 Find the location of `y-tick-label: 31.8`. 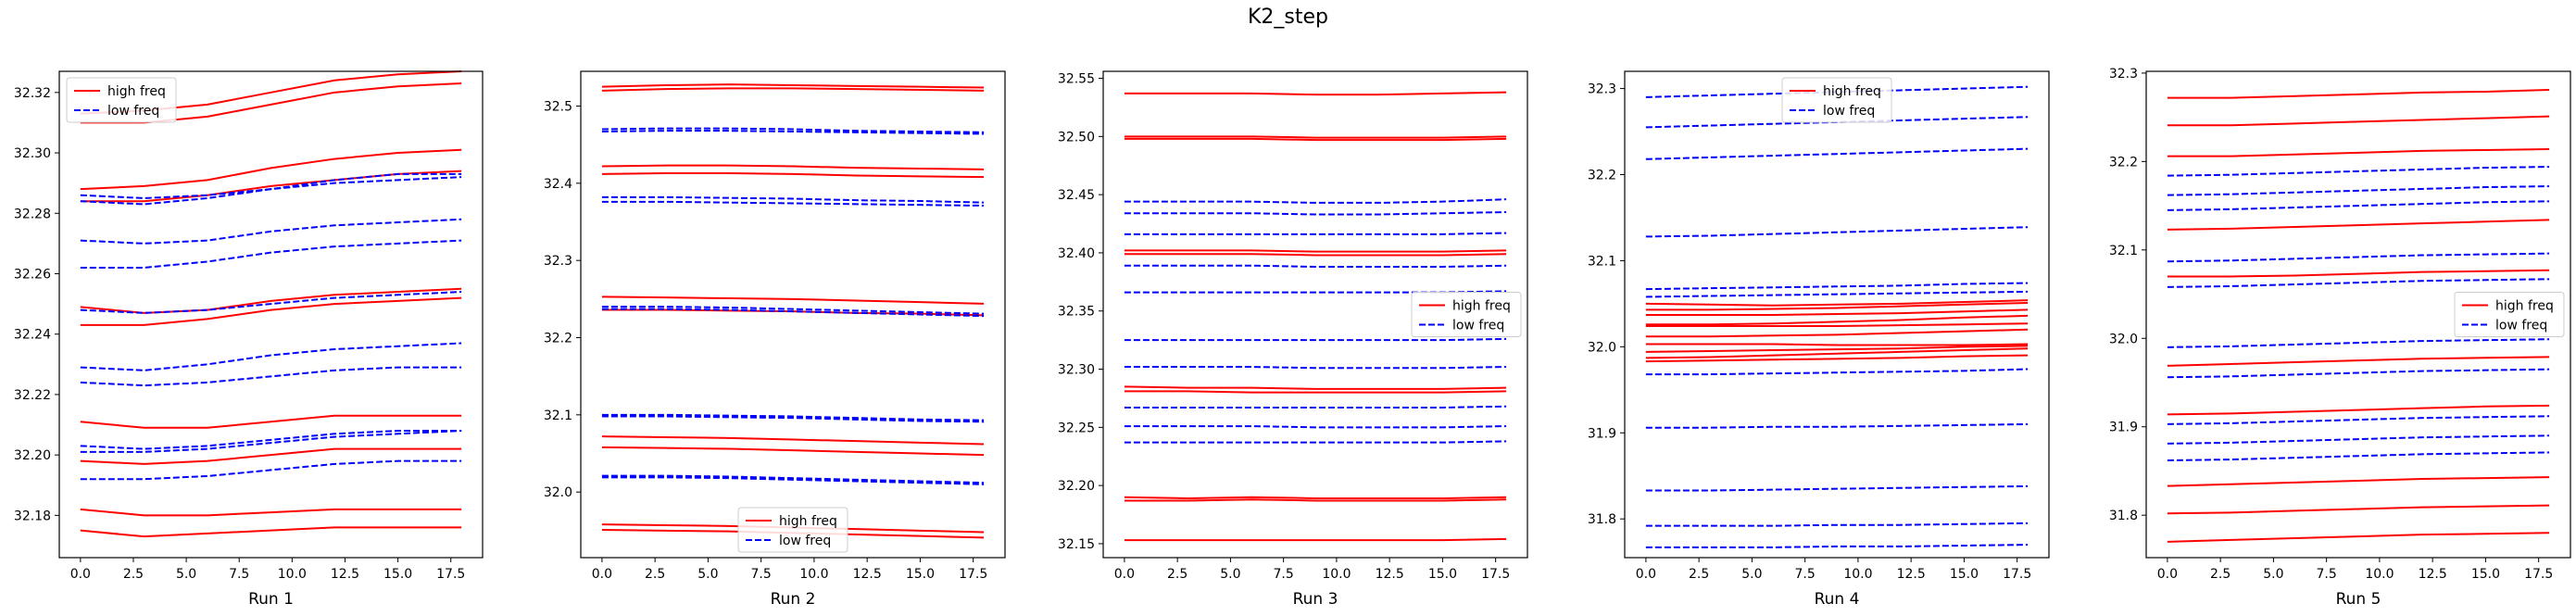

y-tick-label: 31.8 is located at coordinates (2123, 516).